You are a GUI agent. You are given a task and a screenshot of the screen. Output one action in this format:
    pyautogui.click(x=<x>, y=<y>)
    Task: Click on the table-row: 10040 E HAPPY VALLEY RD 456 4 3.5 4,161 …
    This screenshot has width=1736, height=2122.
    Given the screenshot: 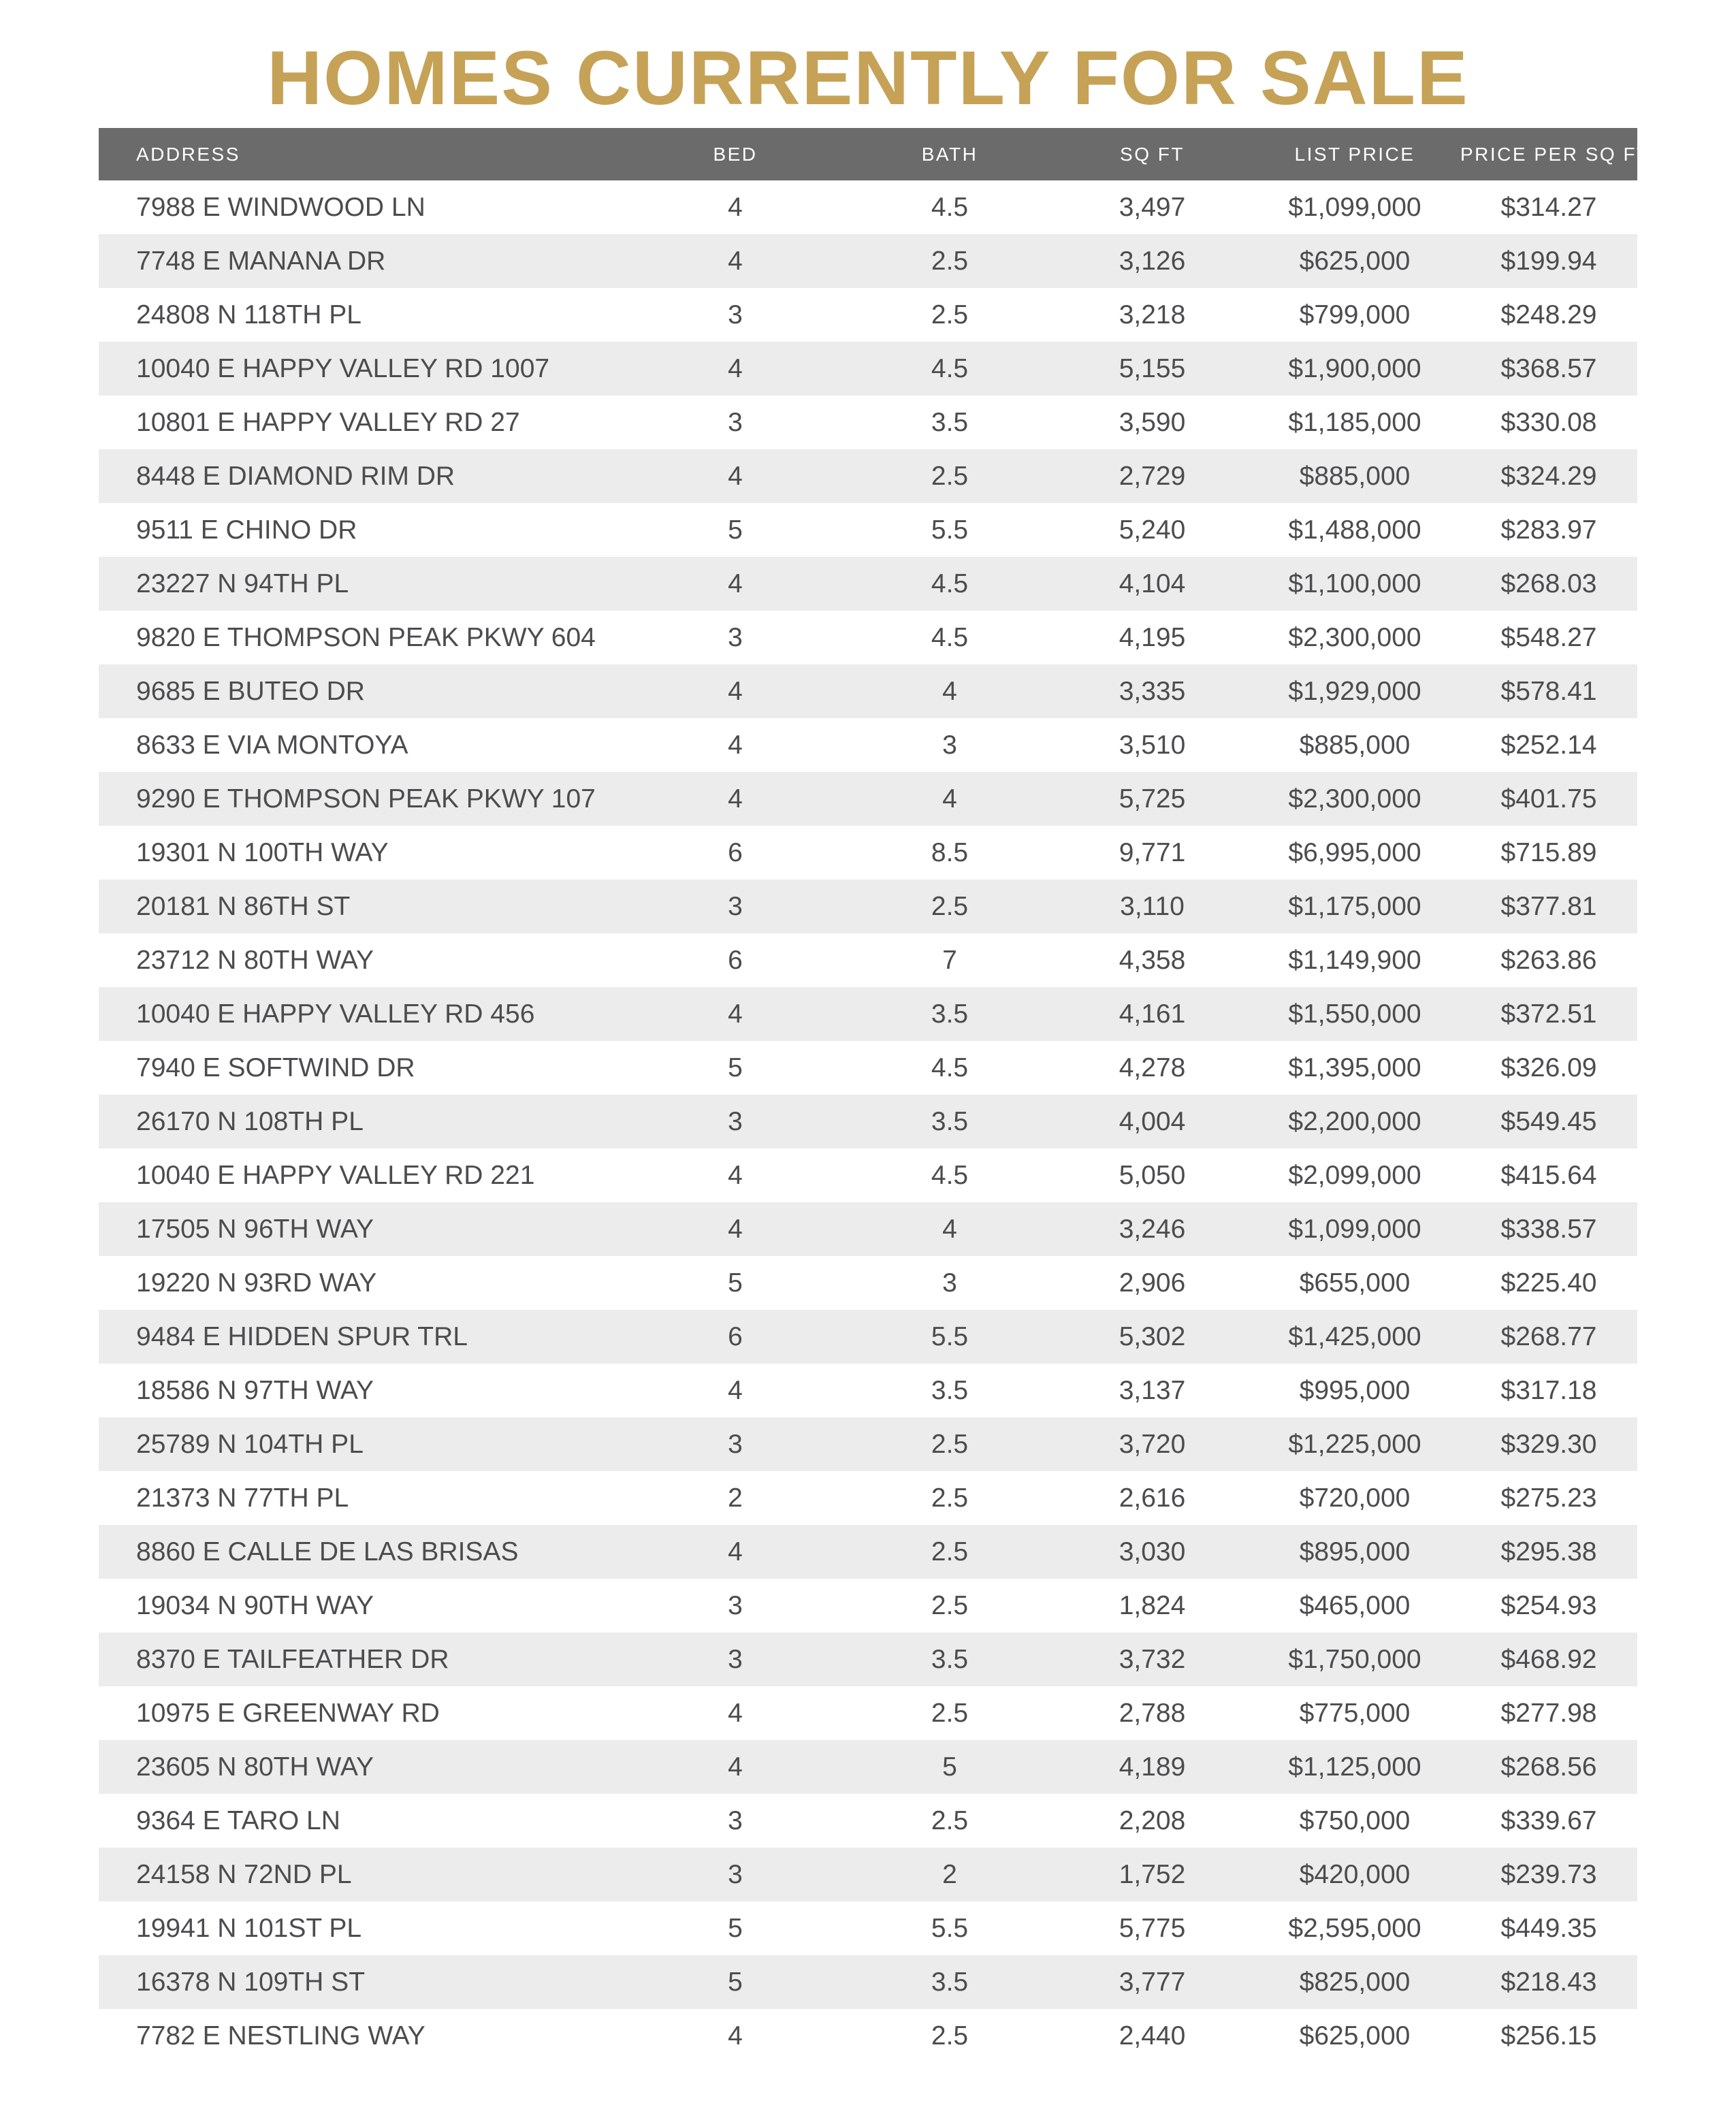 What is the action you would take?
    pyautogui.click(x=868, y=1014)
    